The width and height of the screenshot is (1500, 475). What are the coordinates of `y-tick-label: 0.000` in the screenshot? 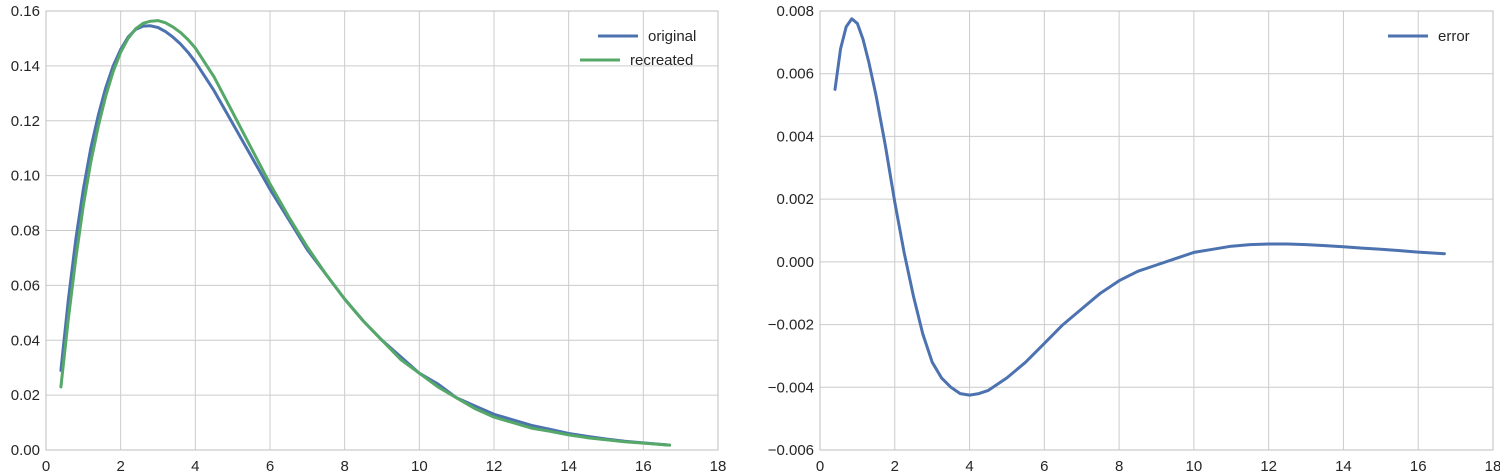 It's located at (795, 262).